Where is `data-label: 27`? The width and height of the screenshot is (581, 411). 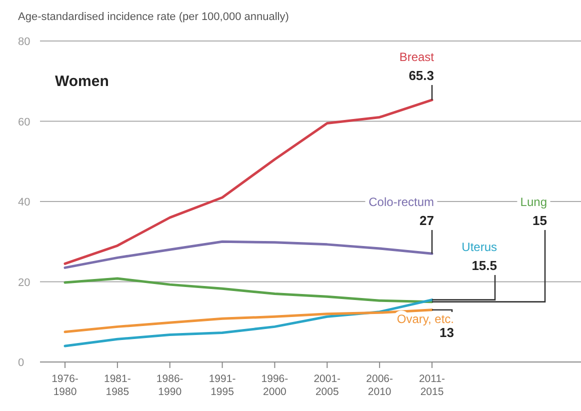
data-label: 27 is located at coordinates (427, 220).